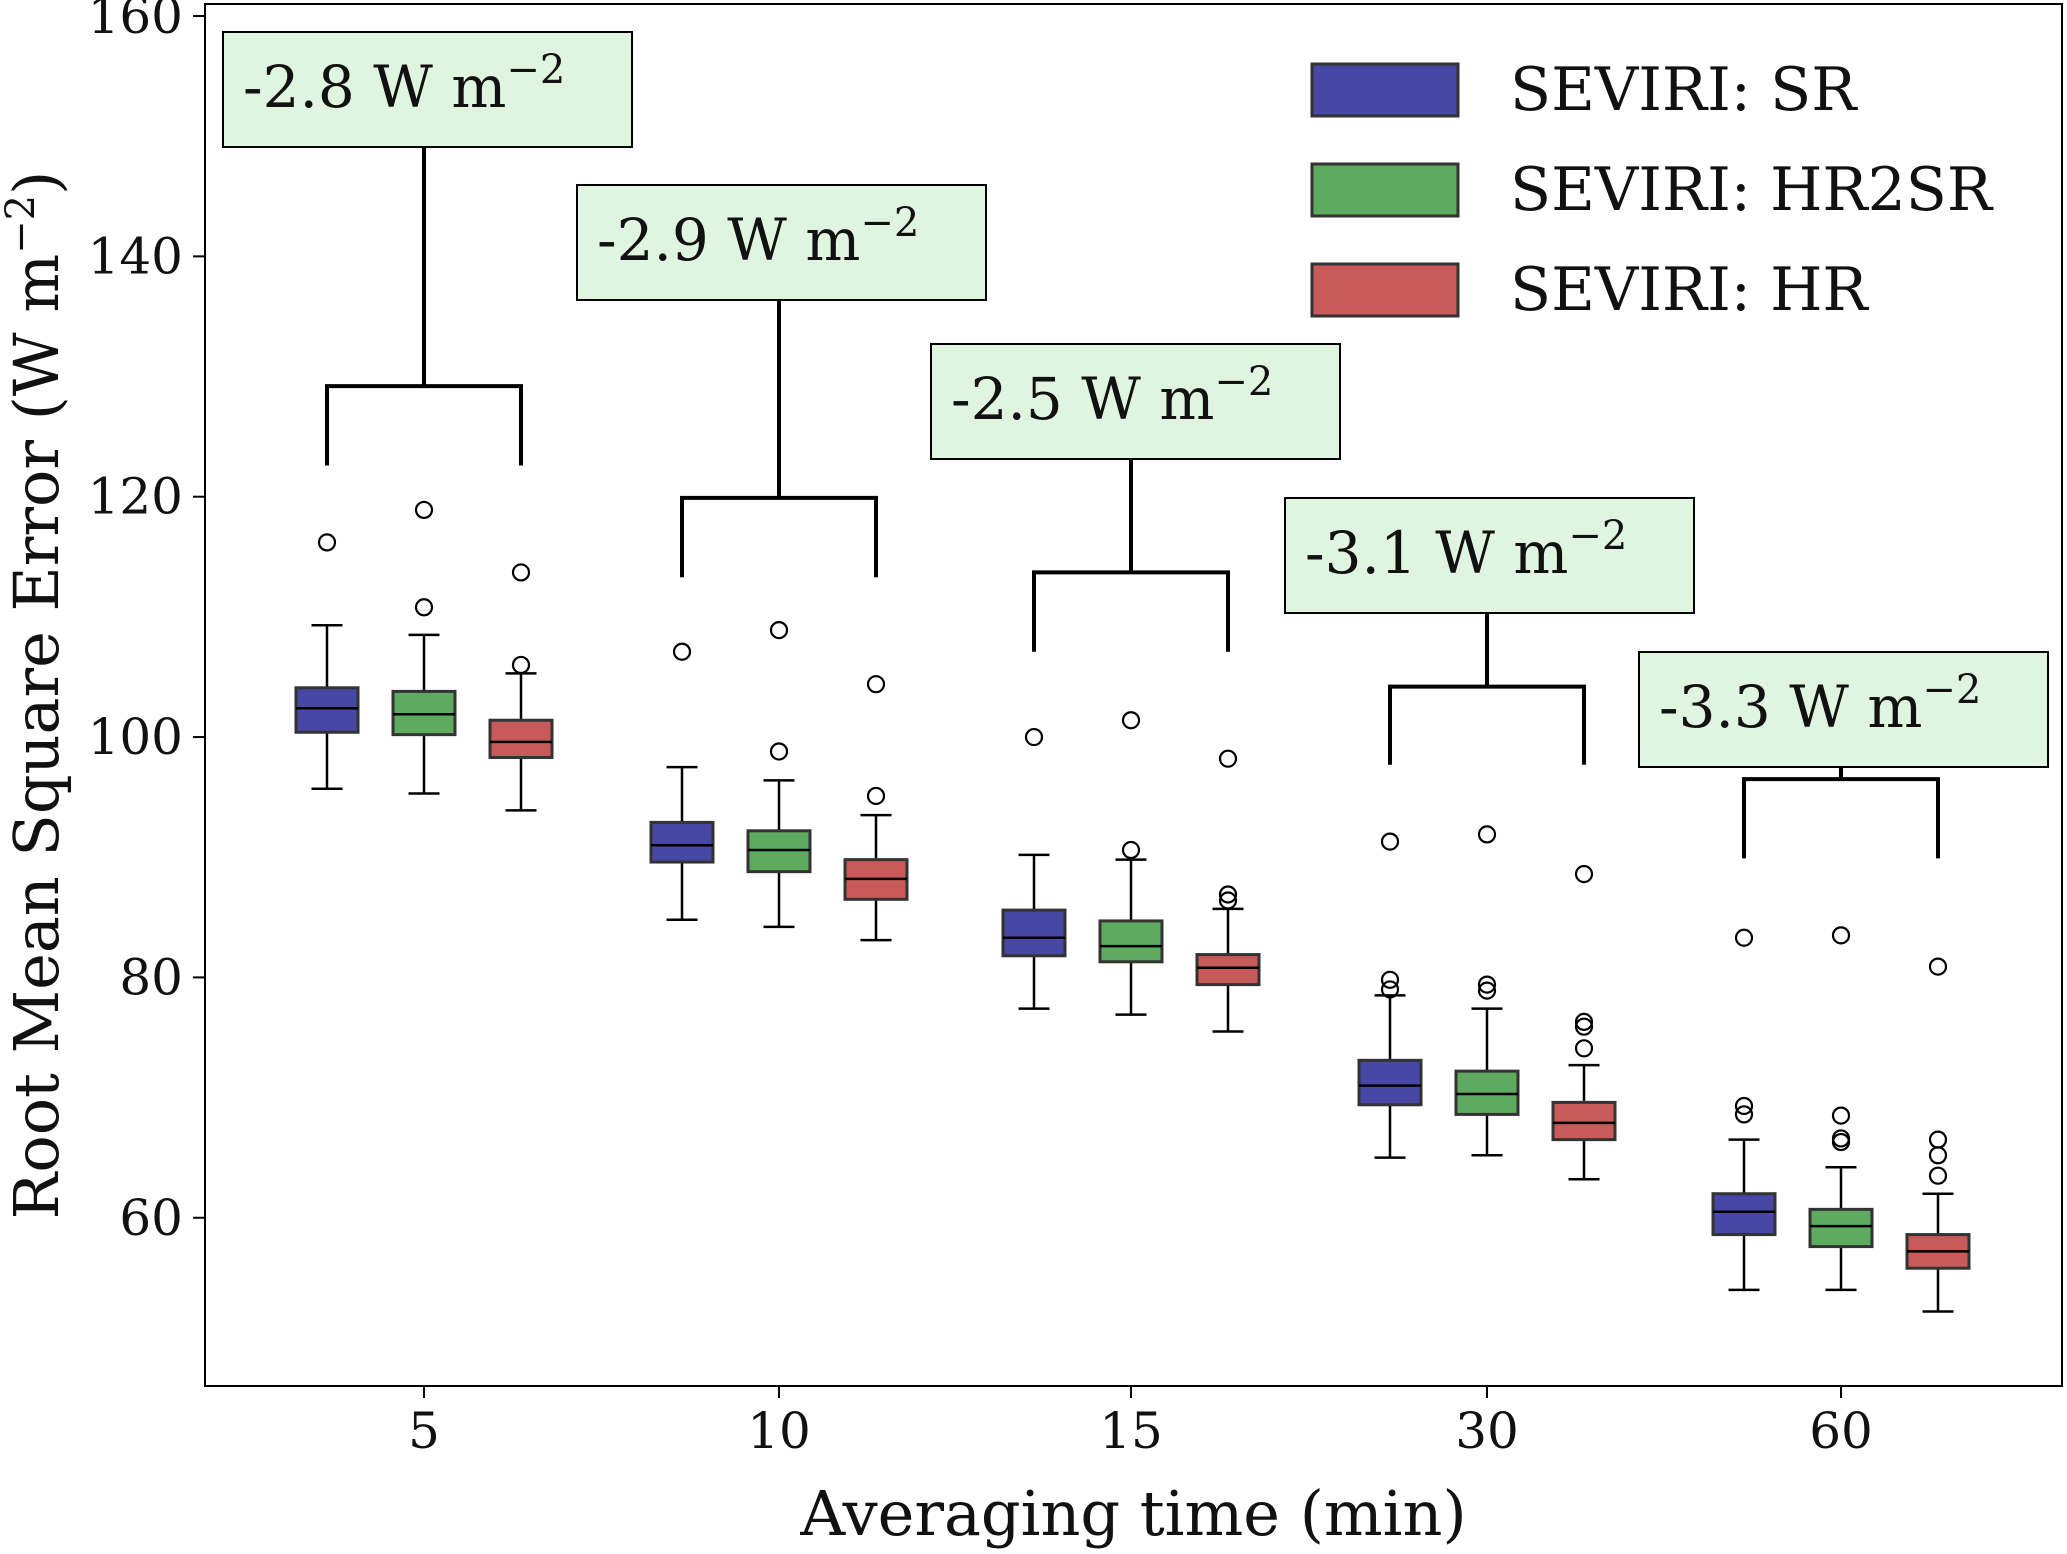 The width and height of the screenshot is (2067, 1554). I want to click on y-axis-title-group: Root Mean Square Error (W m−2), so click(36, 695).